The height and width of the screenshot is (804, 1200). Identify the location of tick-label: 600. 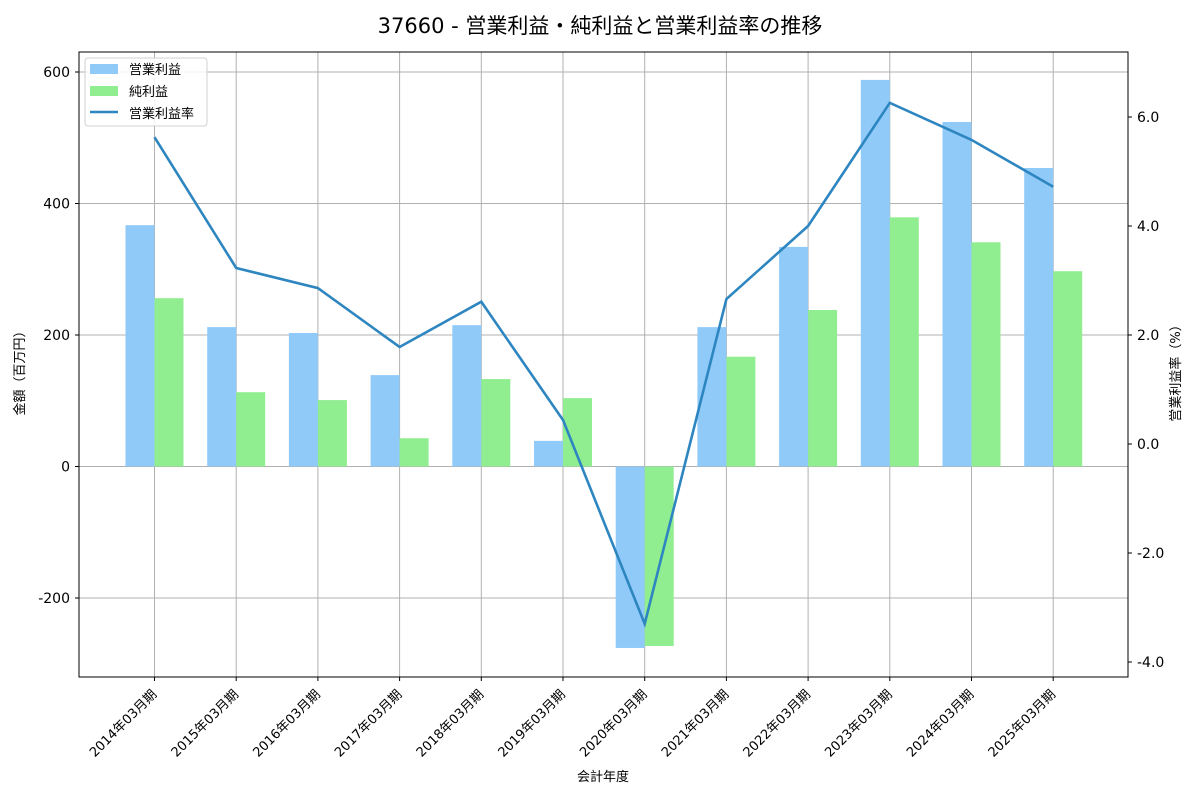
(56, 73).